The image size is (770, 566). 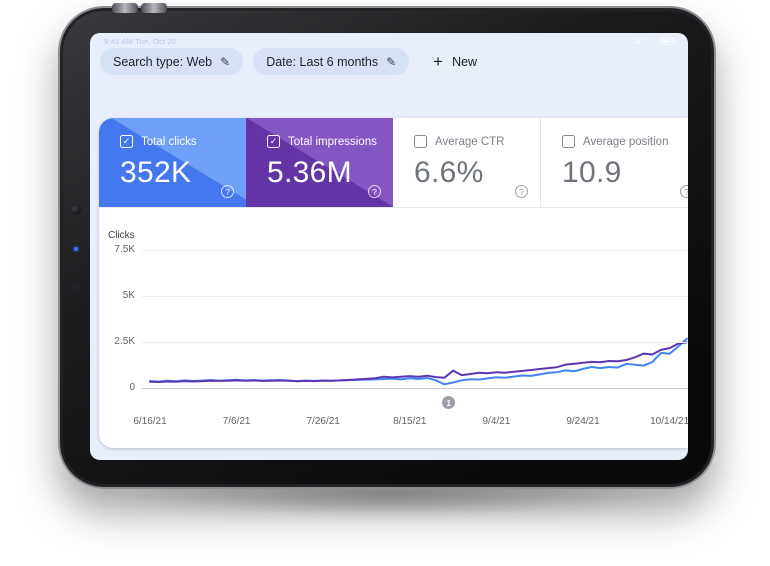 I want to click on x-axis-tick-label: 10/14/21, so click(x=669, y=421).